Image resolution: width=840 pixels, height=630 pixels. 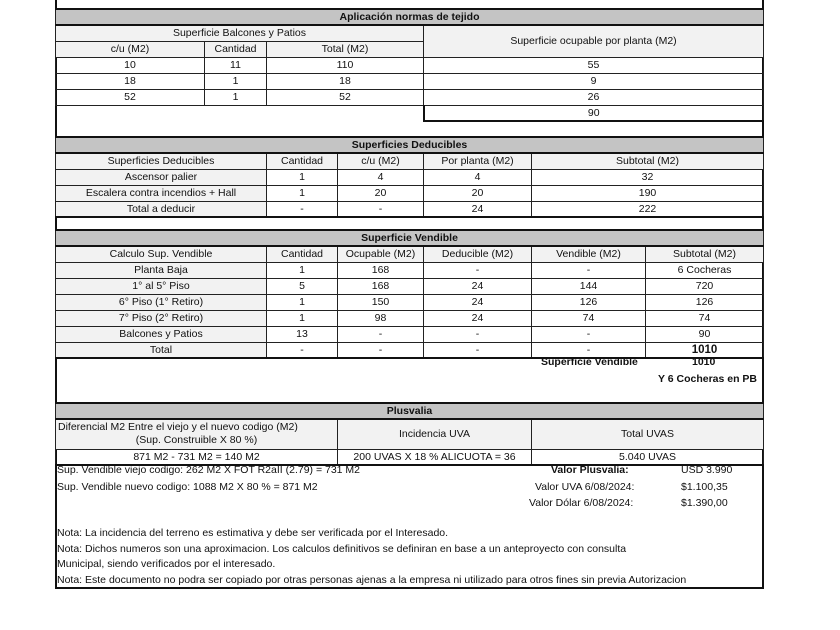 I want to click on incidencia-value: 200 UVAS X 18 % ALICUOTA = 36, so click(x=434, y=457).